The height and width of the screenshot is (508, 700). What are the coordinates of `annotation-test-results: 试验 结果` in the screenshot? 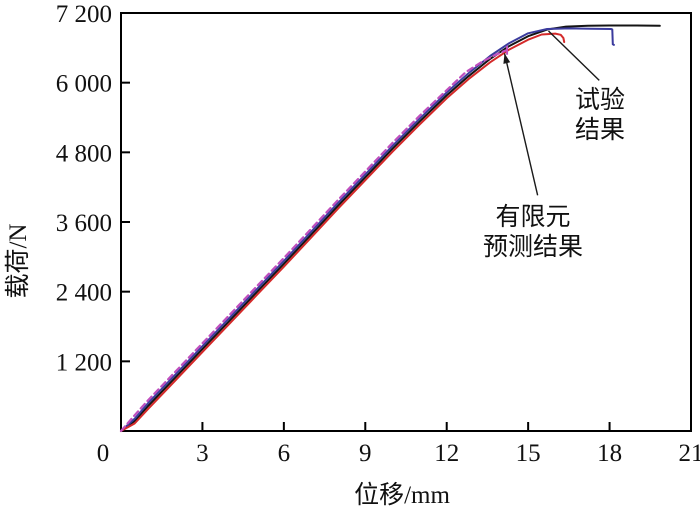 It's located at (600, 116).